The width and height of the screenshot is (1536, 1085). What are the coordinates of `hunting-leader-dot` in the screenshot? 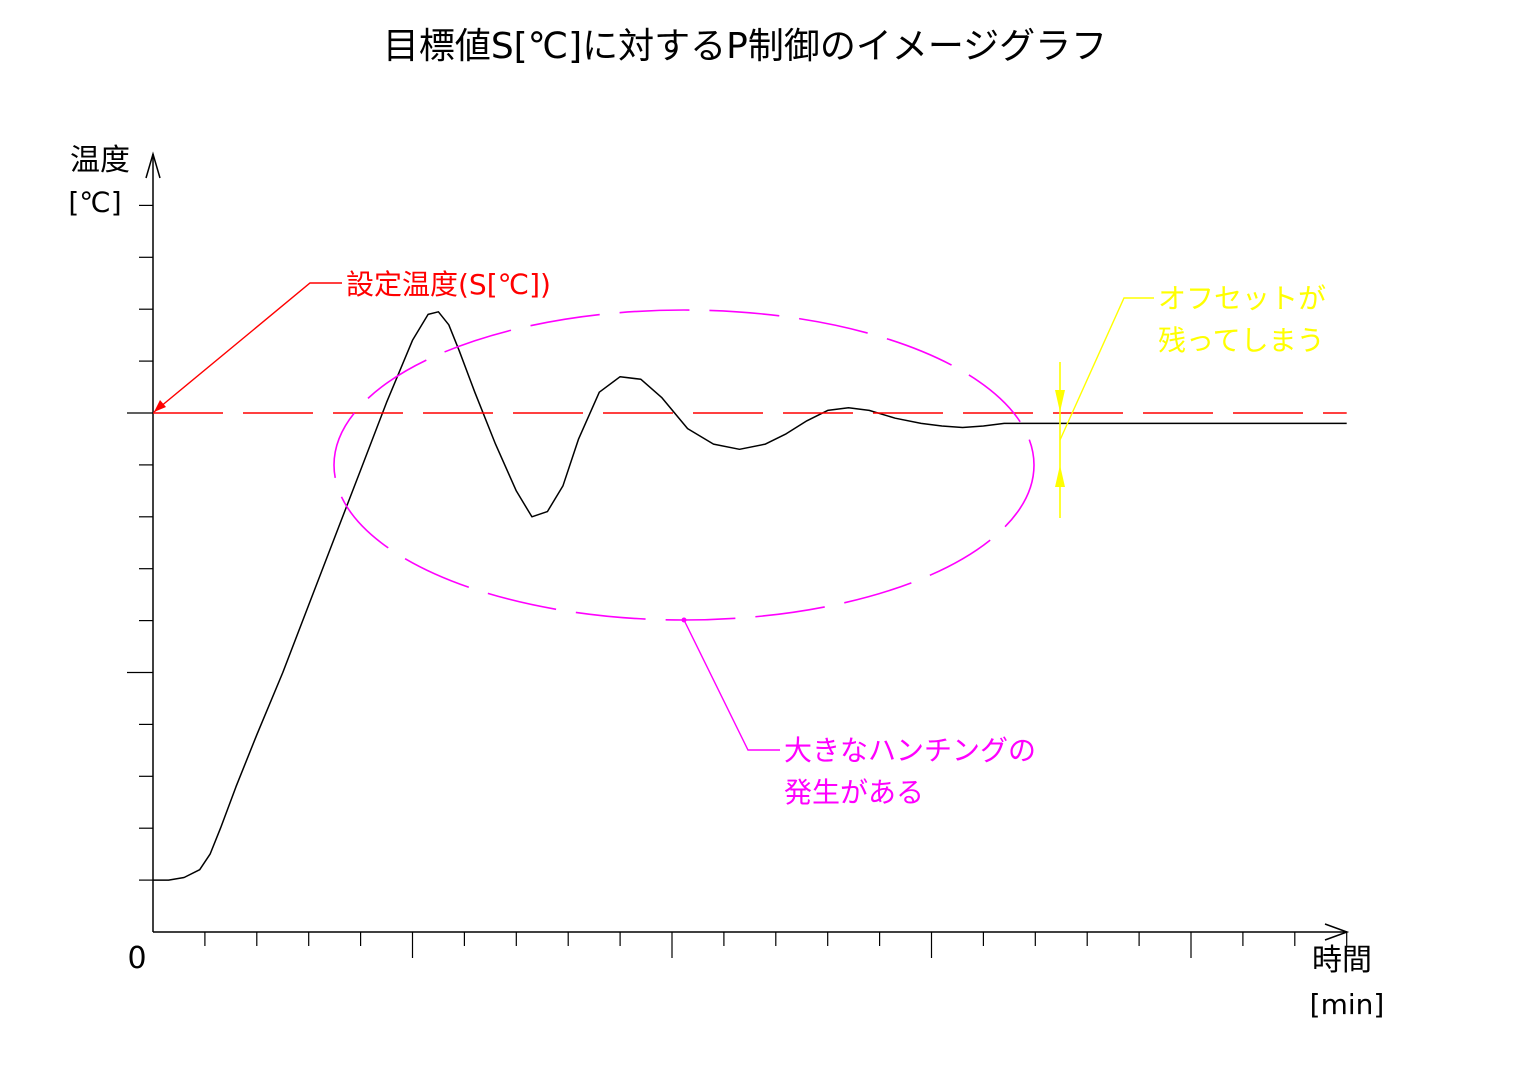 It's located at (684, 620).